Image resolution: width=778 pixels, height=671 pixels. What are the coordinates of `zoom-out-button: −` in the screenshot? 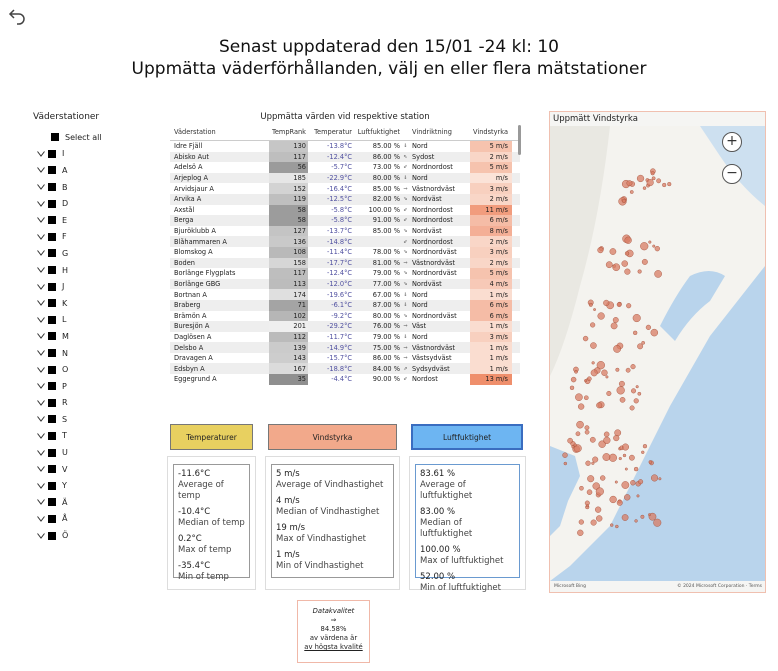 It's located at (732, 174).